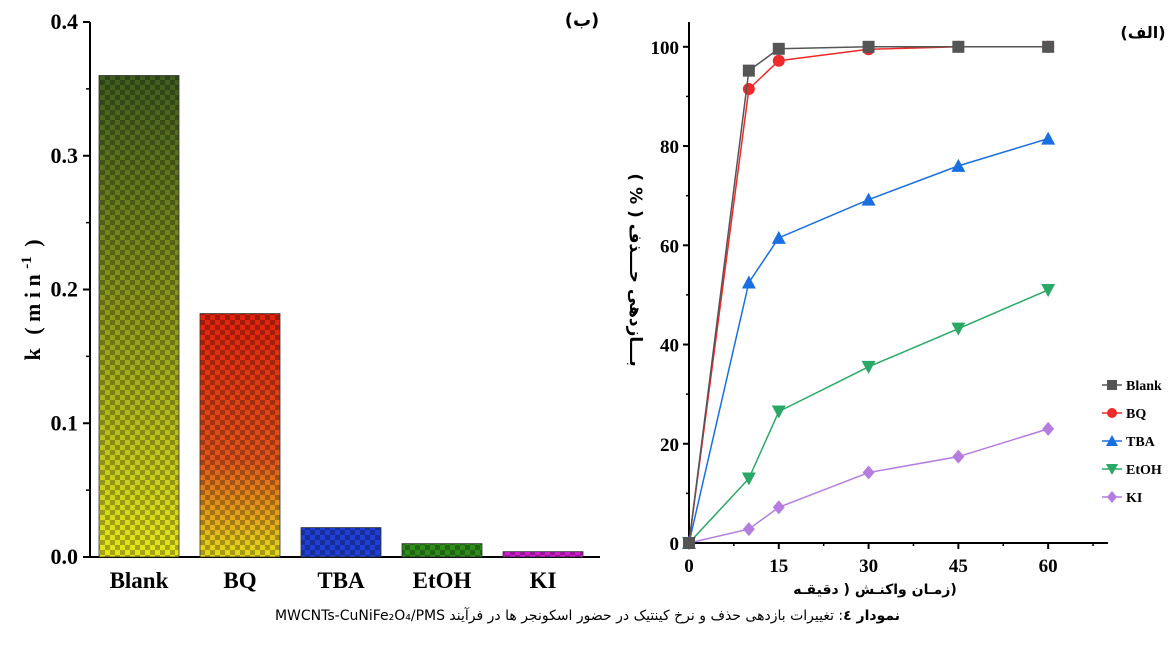  What do you see at coordinates (543, 554) in the screenshot?
I see `bar-pattern-ki` at bounding box center [543, 554].